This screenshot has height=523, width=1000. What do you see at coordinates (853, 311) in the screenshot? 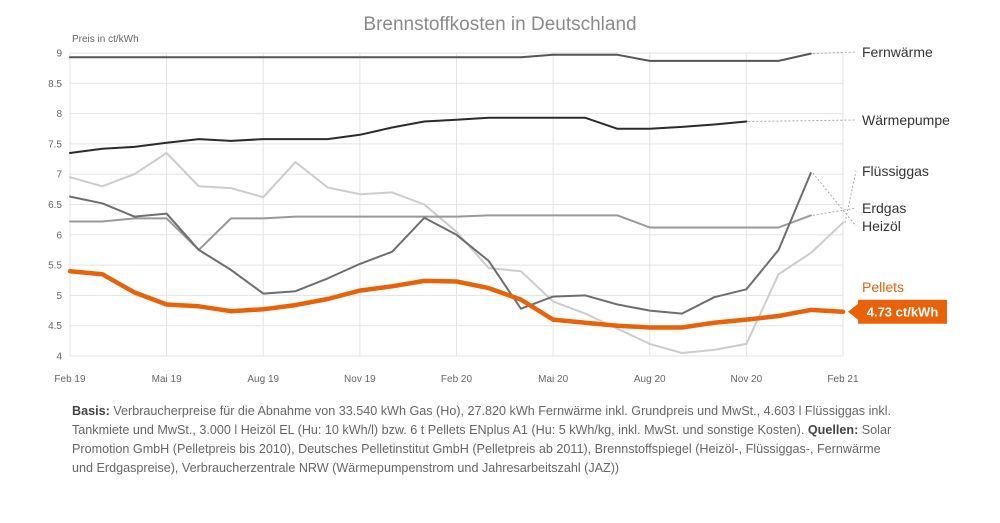
I see `callout-pointer` at bounding box center [853, 311].